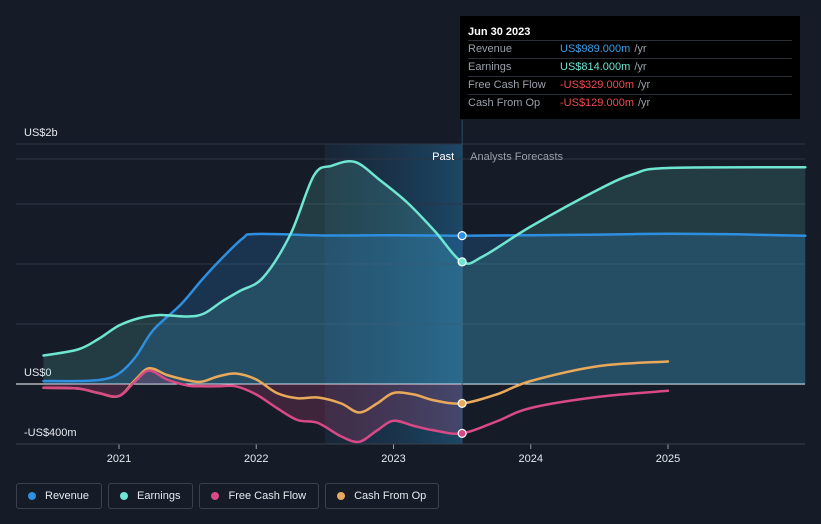  What do you see at coordinates (119, 459) in the screenshot?
I see `x-tick-label: 2021` at bounding box center [119, 459].